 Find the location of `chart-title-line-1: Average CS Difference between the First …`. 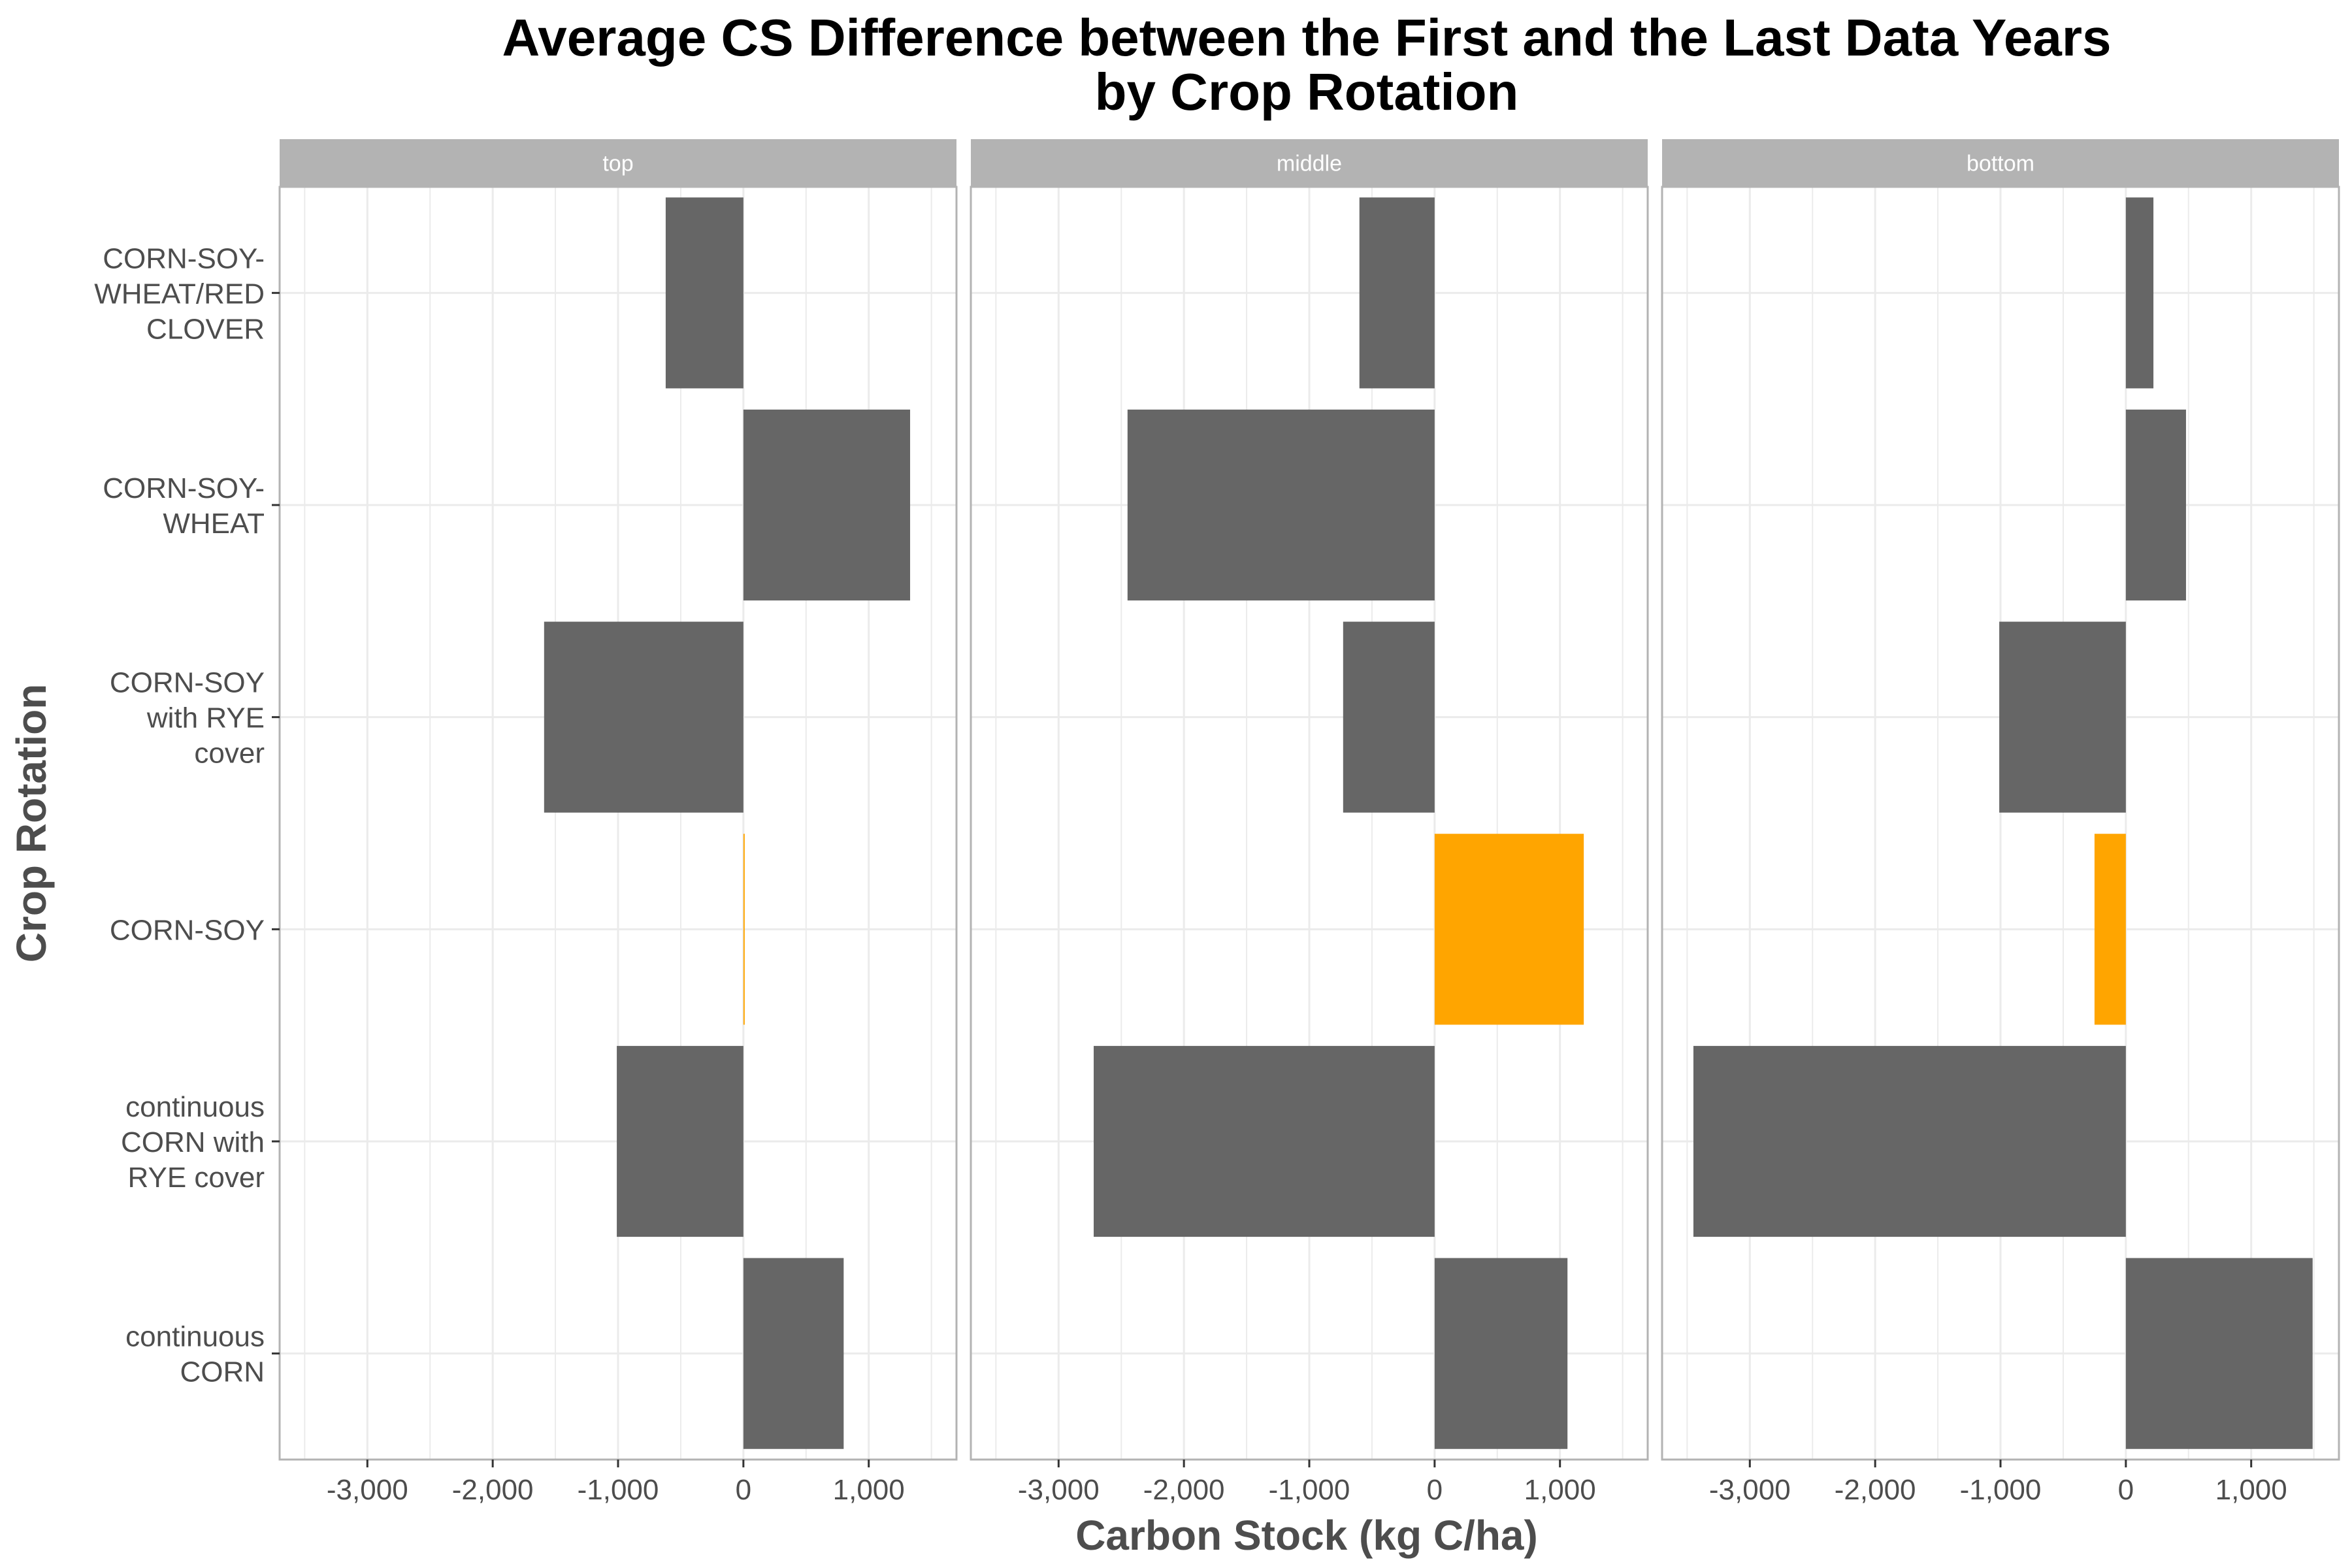

chart-title-line-1: Average CS Difference between the First … is located at coordinates (1306, 37).